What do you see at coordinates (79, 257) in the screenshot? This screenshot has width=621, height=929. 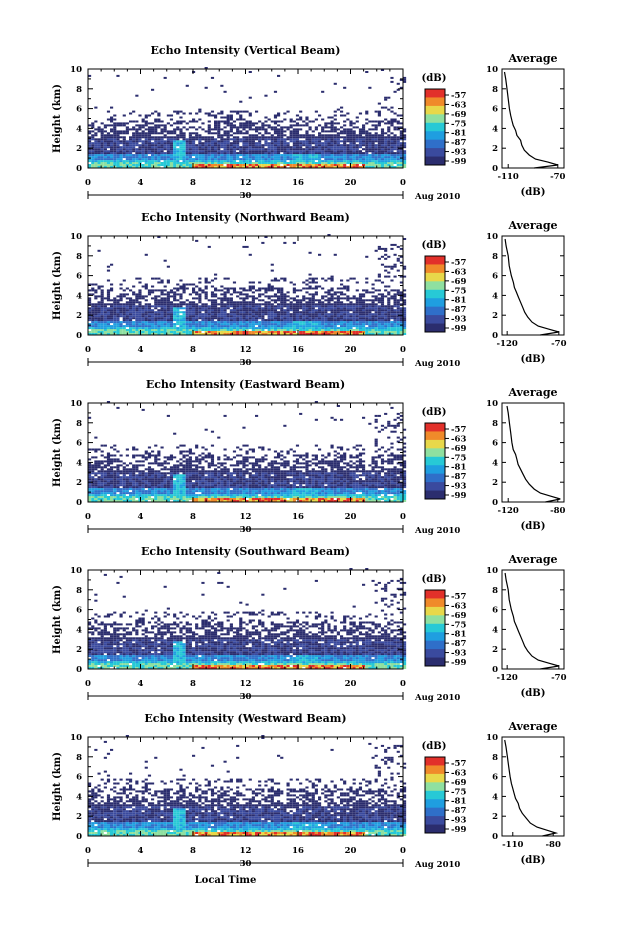 I see `y-tick-label: 8` at bounding box center [79, 257].